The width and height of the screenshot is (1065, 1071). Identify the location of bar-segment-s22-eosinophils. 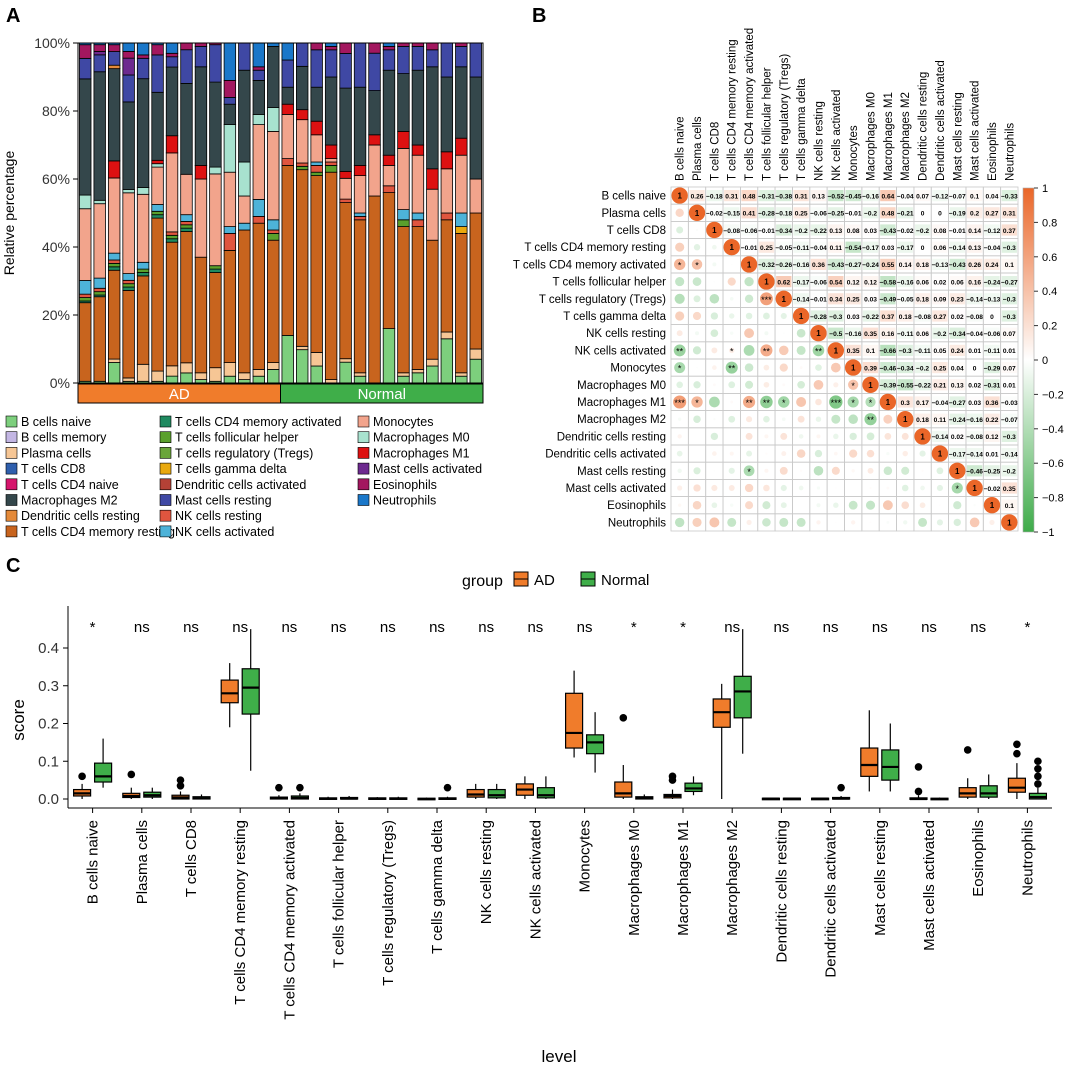
(389, 48).